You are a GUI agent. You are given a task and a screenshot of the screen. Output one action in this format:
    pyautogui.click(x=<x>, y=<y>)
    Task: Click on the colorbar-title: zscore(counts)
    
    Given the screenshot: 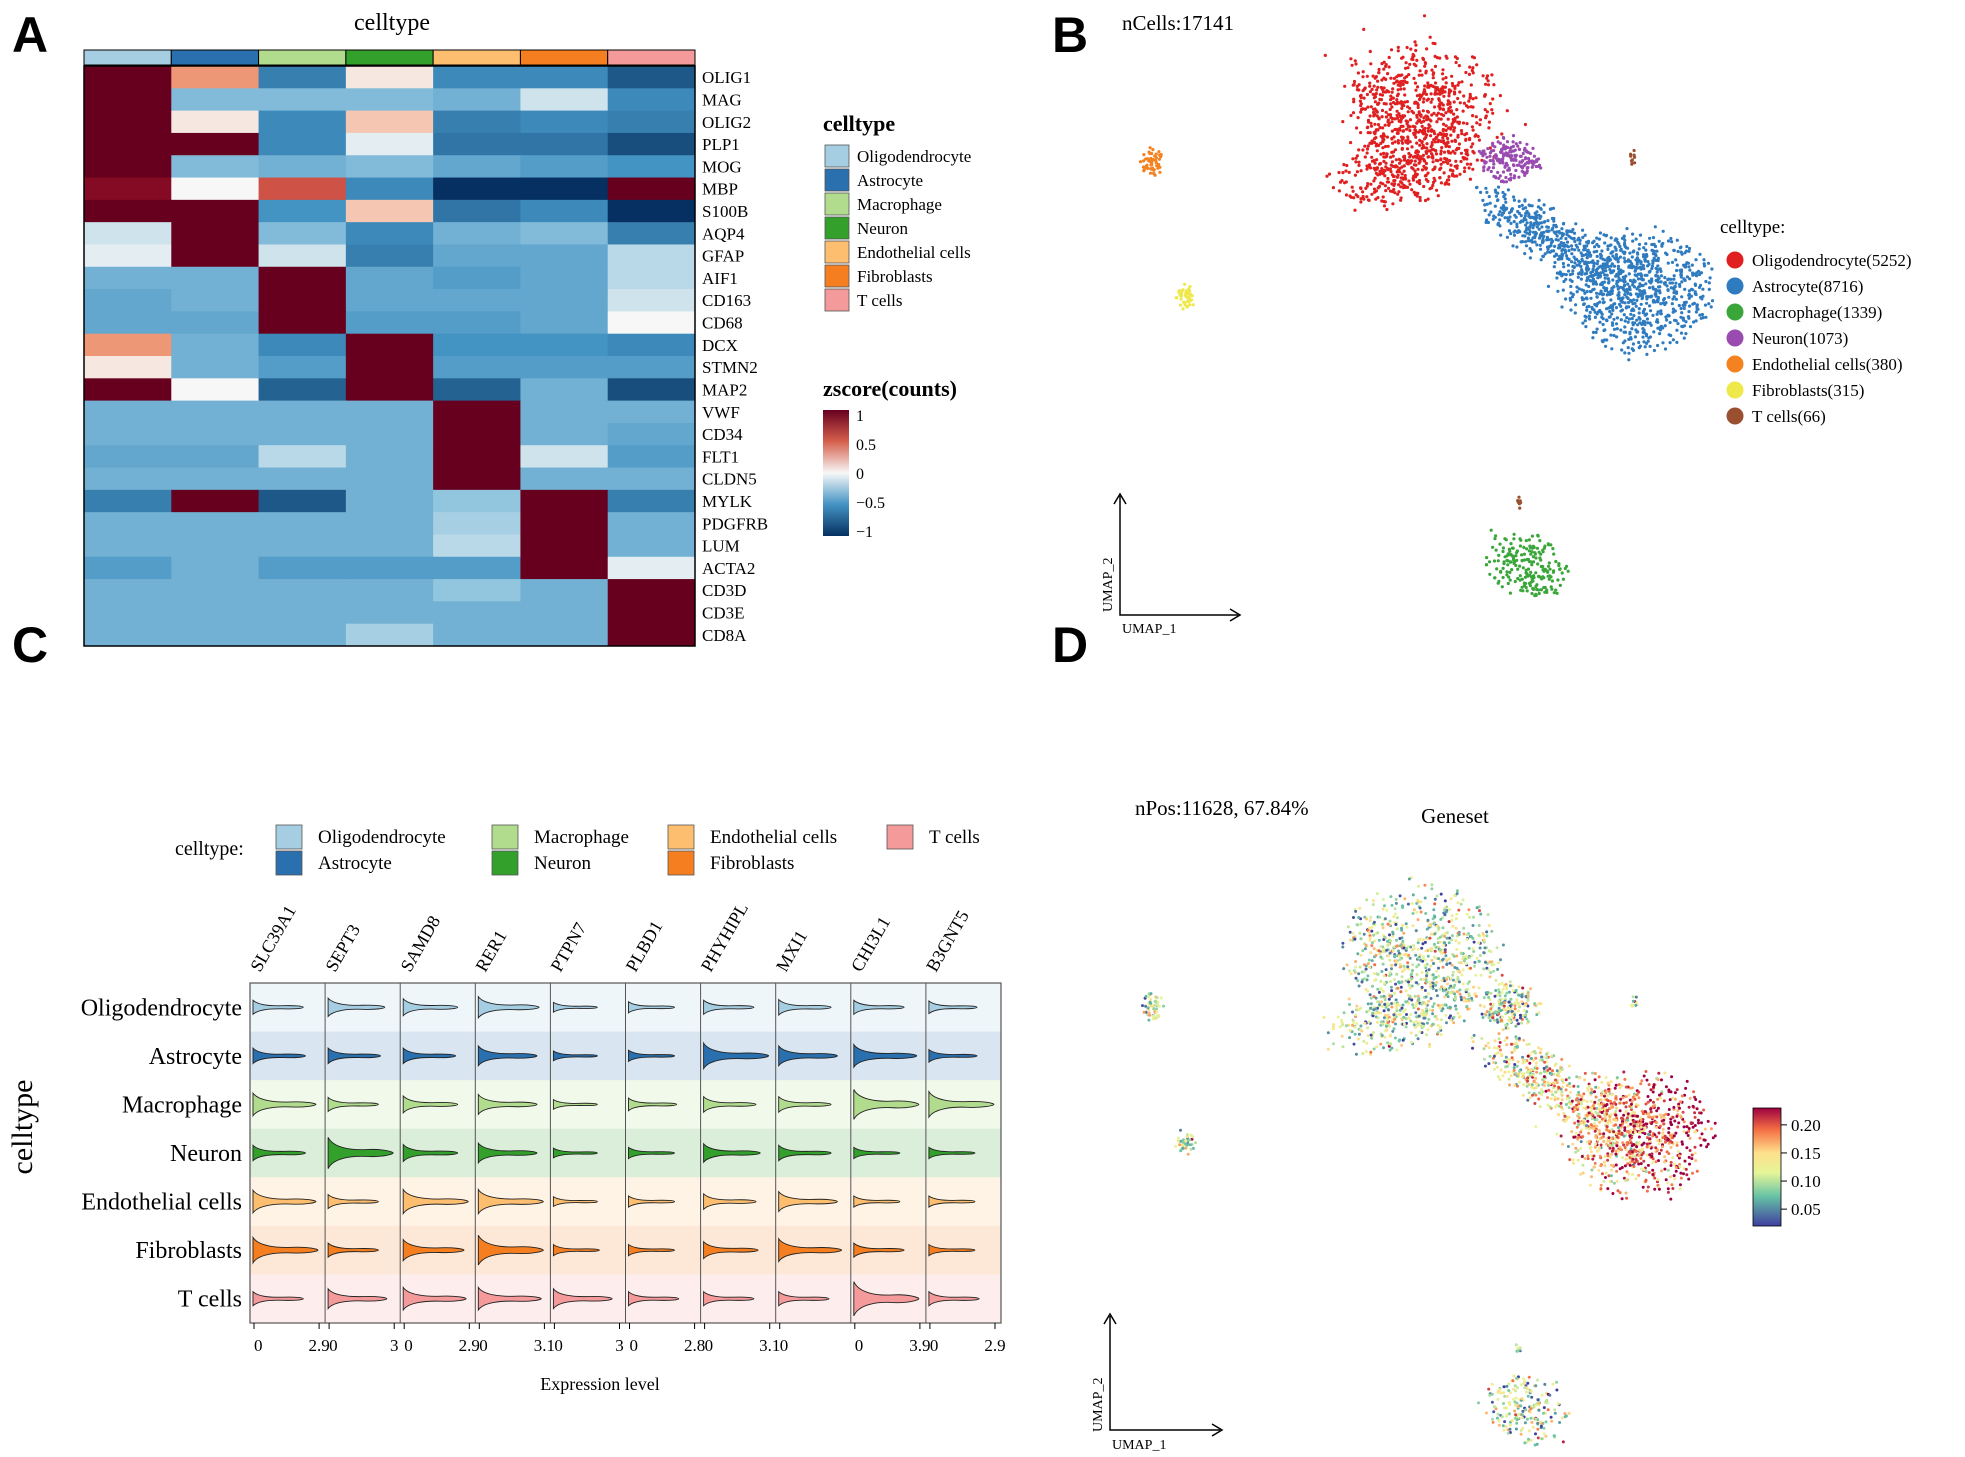 What is the action you would take?
    pyautogui.click(x=890, y=388)
    